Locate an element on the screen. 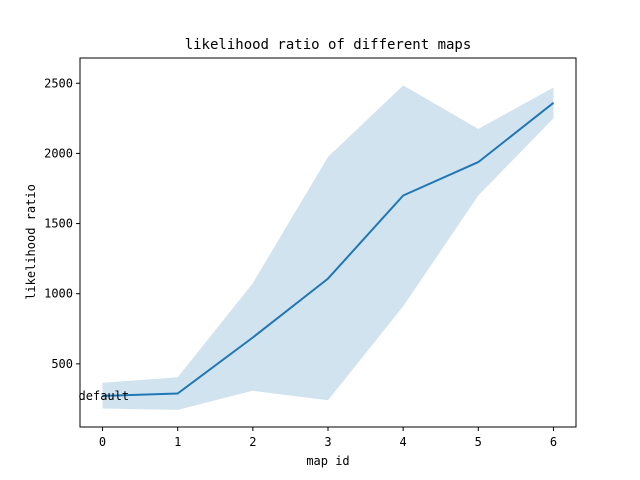 The height and width of the screenshot is (480, 640). x-tick-label: 2 is located at coordinates (252, 442).